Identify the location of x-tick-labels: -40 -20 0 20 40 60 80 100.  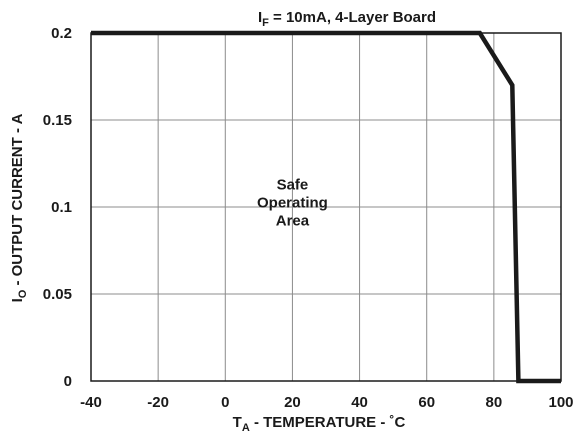
(326, 402).